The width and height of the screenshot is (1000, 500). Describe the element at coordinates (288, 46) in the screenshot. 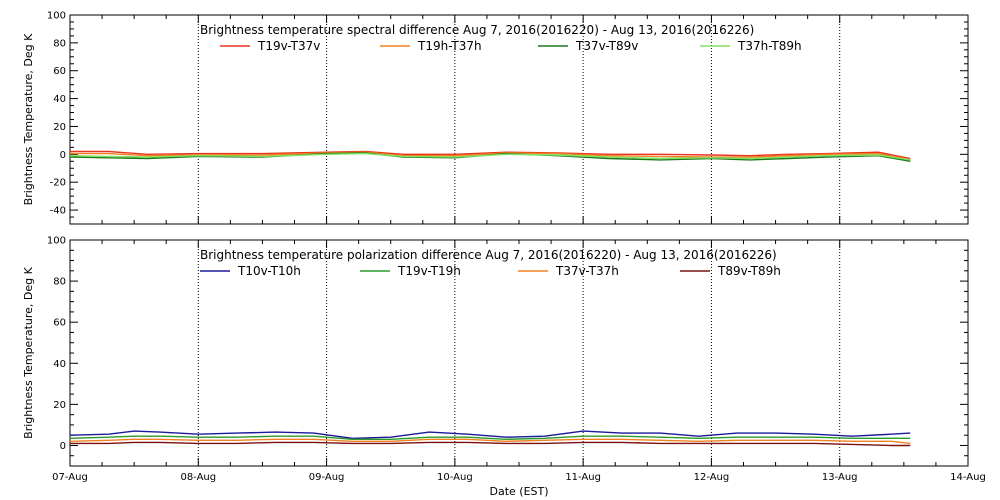

I see `legend-label: T19v-T37v` at that location.